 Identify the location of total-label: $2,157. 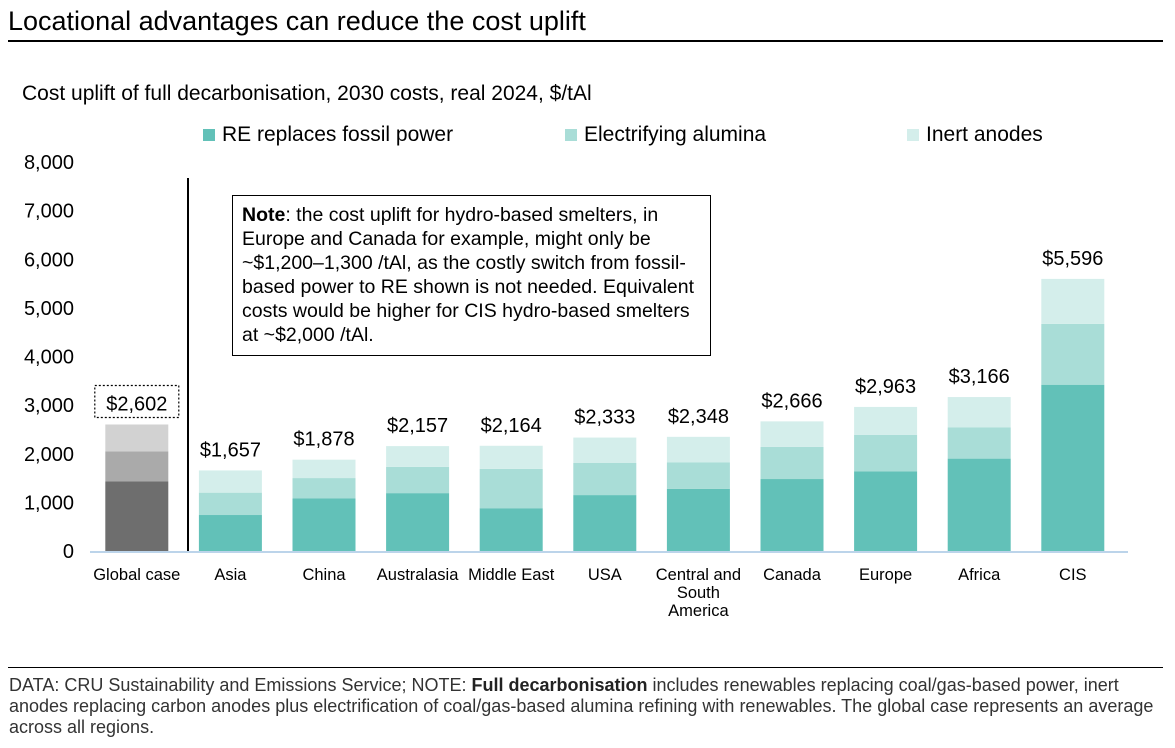
(417, 426).